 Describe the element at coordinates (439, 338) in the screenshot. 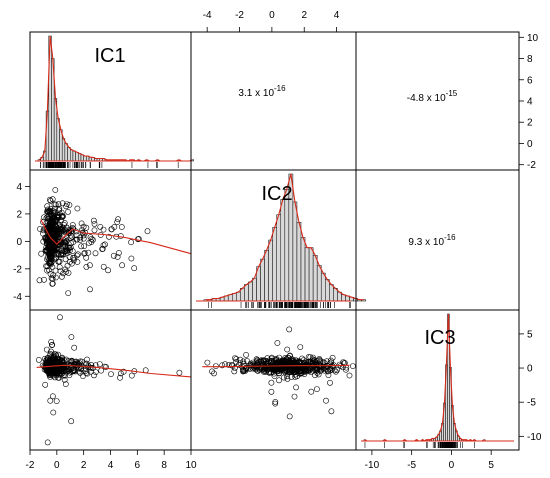

I see `label-ic3: IC3` at that location.